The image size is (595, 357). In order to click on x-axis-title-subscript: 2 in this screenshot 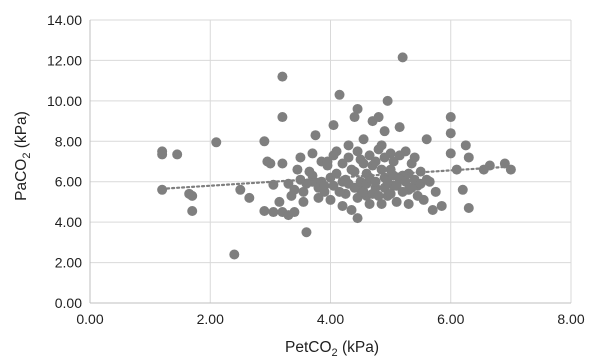, I will do `click(335, 352)`.